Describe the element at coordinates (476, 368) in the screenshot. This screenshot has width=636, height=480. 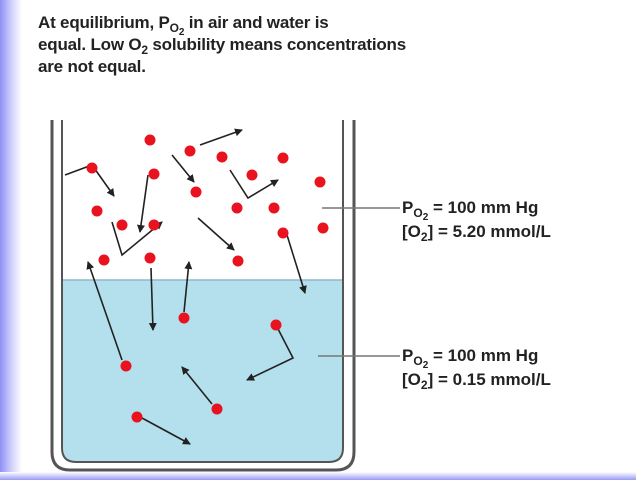
I see `water-label: PO2 = 100 mm Hg [O2] = 0.15 mmol/L` at that location.